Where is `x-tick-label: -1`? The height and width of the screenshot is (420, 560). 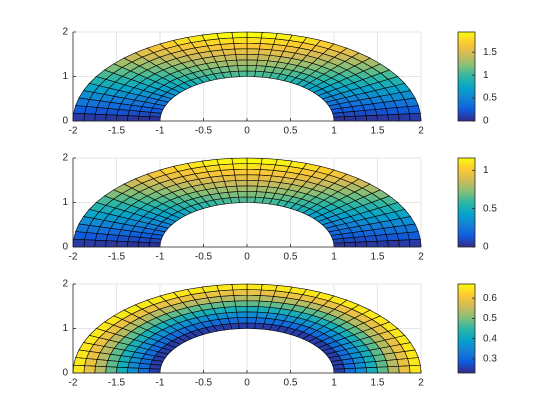 x-tick-label: -1 is located at coordinates (160, 257).